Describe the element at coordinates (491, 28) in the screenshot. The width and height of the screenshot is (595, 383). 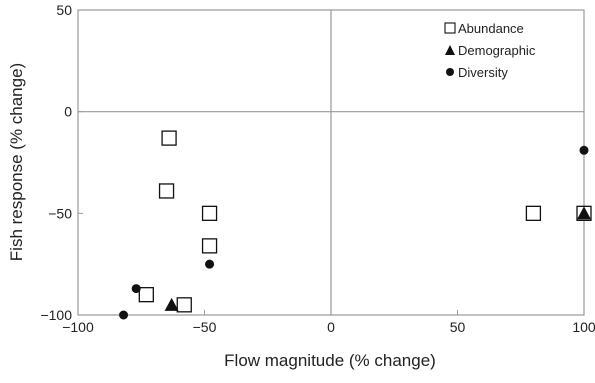
I see `legend-label: Abundance` at that location.